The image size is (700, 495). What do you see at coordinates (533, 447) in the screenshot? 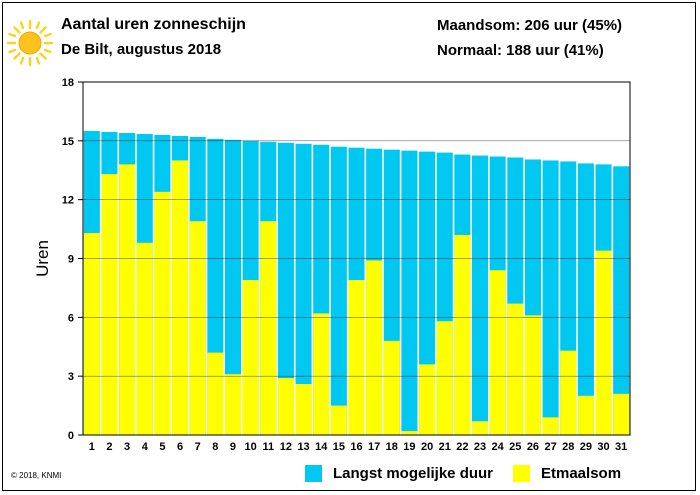
I see `xtick-label-26: 26` at bounding box center [533, 447].